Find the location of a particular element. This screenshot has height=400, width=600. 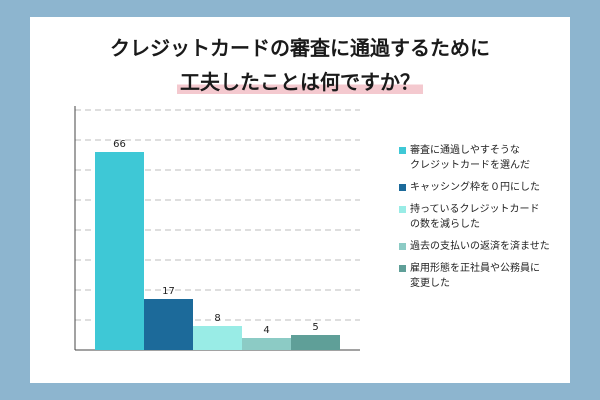

bar-value-label: 17 is located at coordinates (168, 291).